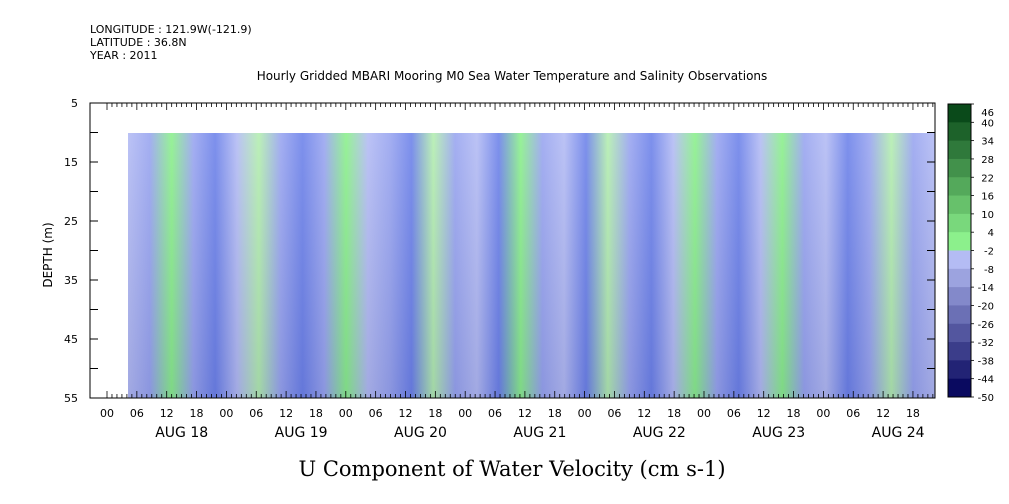  What do you see at coordinates (987, 197) in the screenshot?
I see `colorbar-label: 16` at bounding box center [987, 197].